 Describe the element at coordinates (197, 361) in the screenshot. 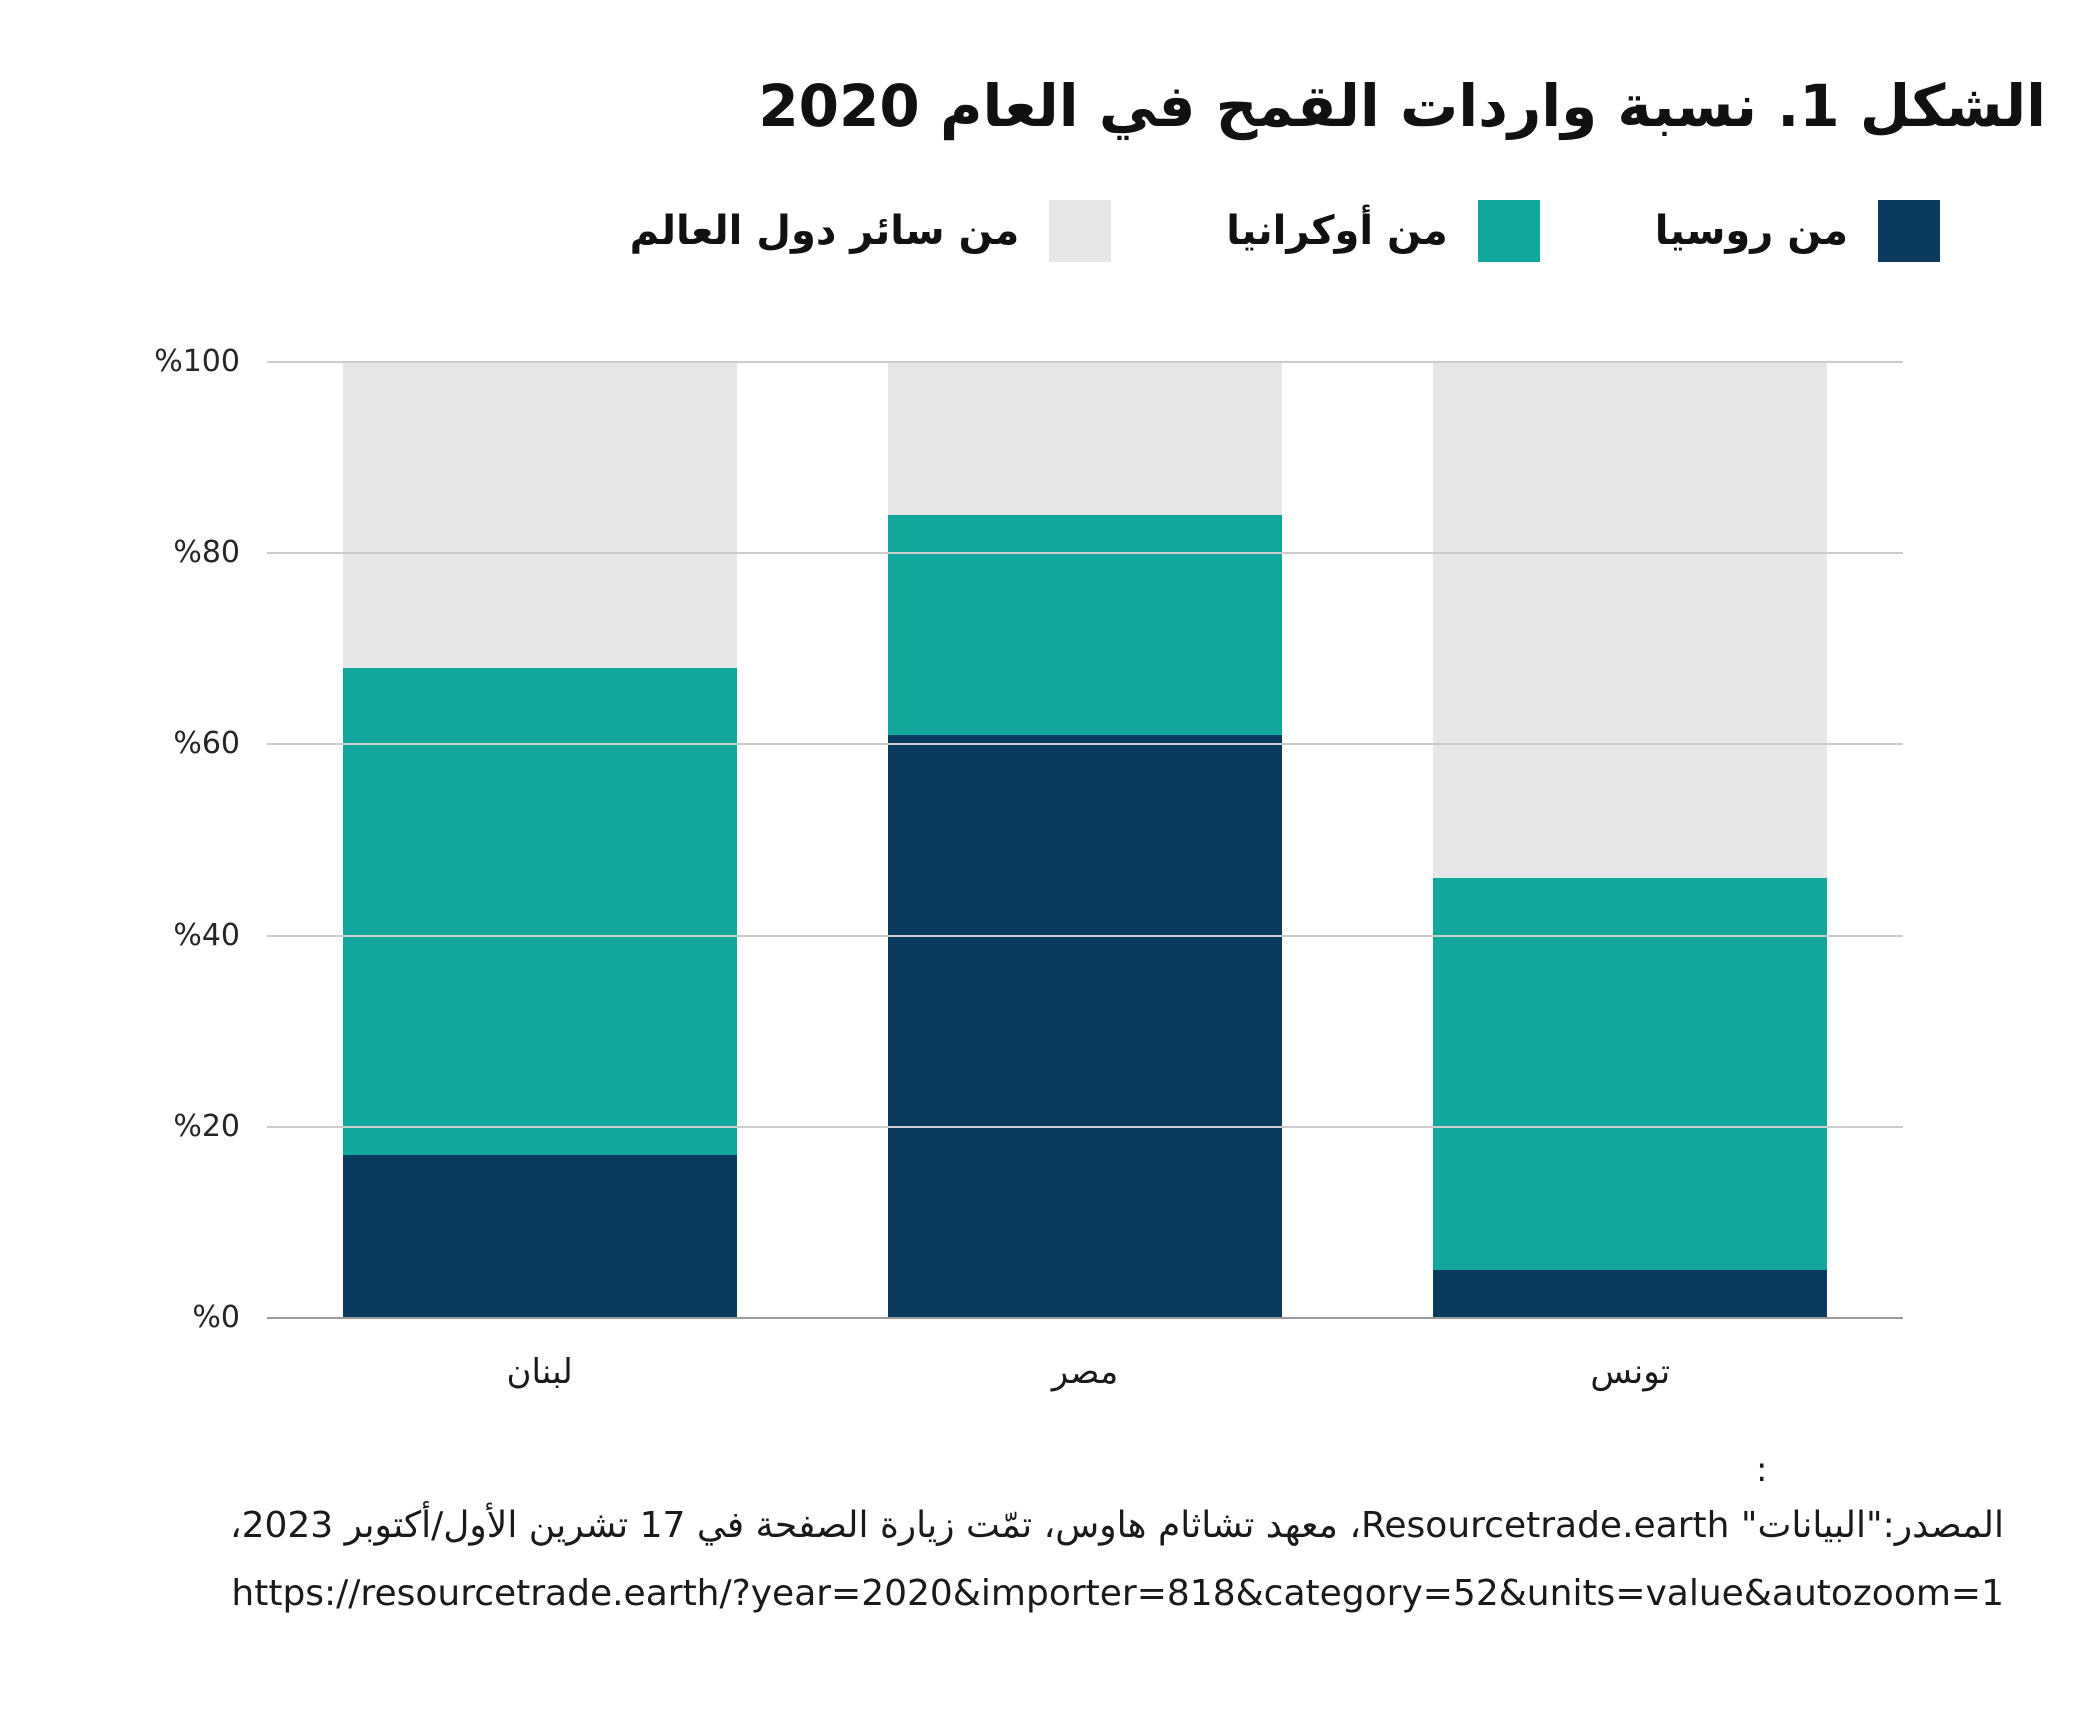

I see `y-tick-label-100: %100` at that location.